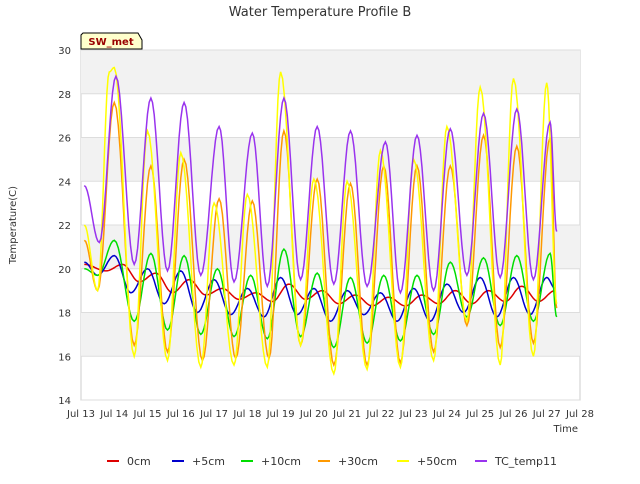 This screenshot has height=484, width=640. What do you see at coordinates (358, 461) in the screenshot?
I see `legend-label: +30cm` at bounding box center [358, 461].